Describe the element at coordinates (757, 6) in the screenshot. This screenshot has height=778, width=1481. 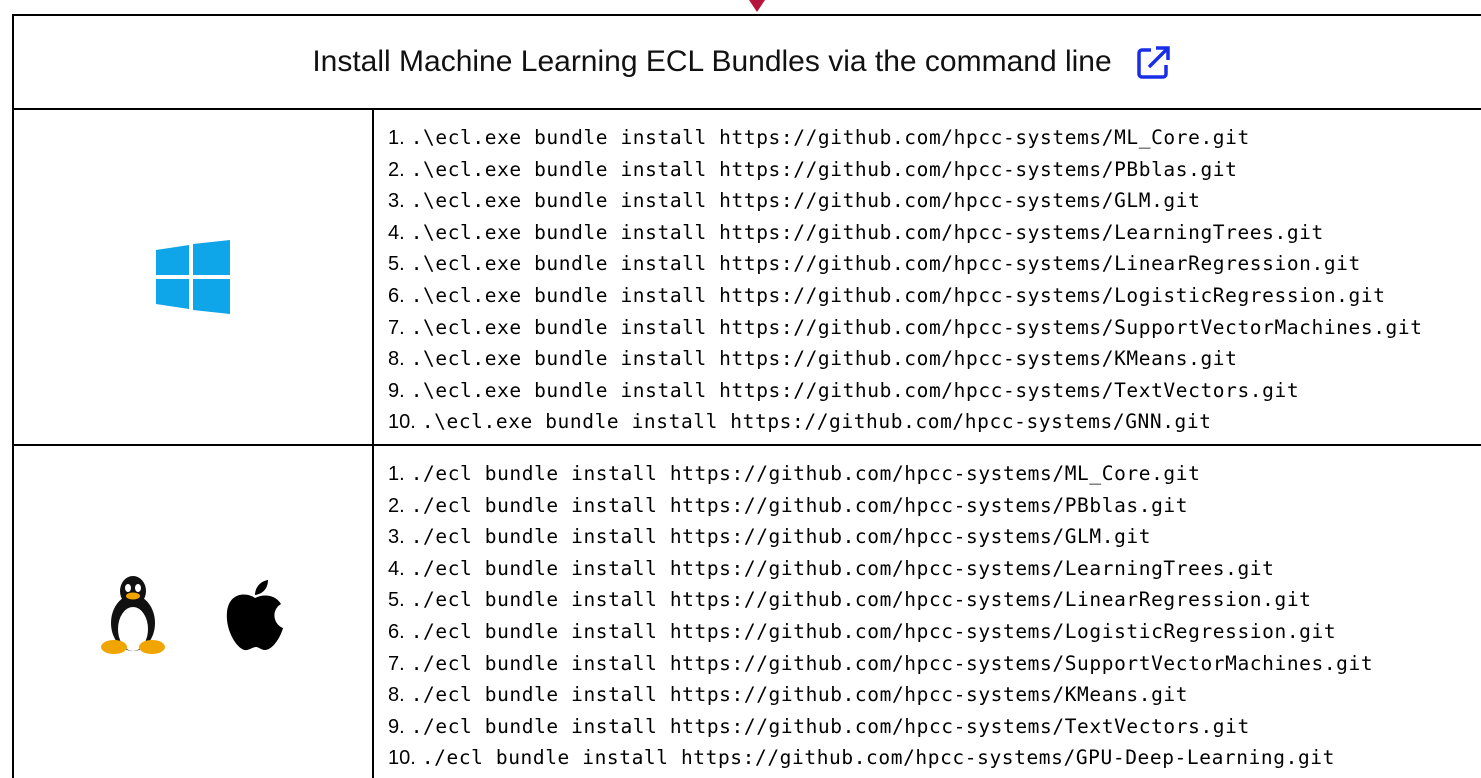
I see `pointer-arrow` at that location.